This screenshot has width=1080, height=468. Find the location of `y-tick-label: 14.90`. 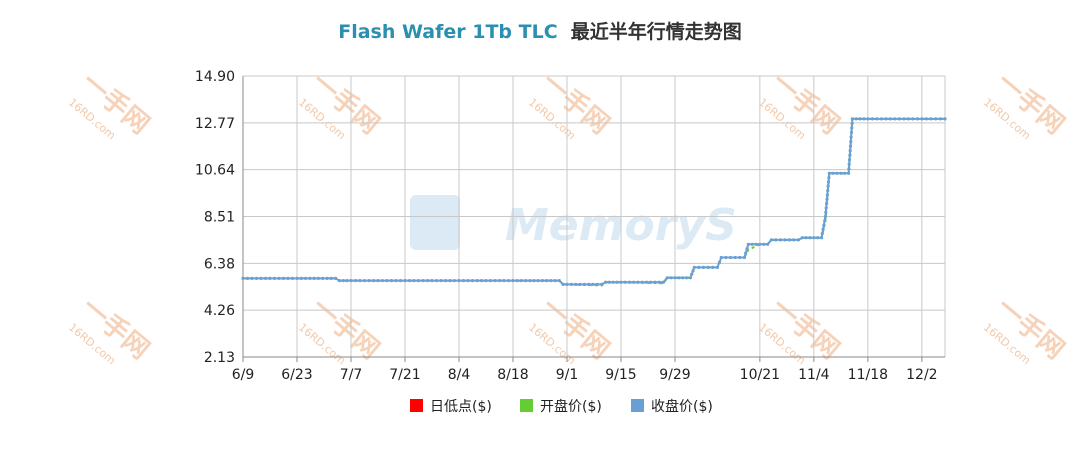

y-tick-label: 14.90 is located at coordinates (215, 77).